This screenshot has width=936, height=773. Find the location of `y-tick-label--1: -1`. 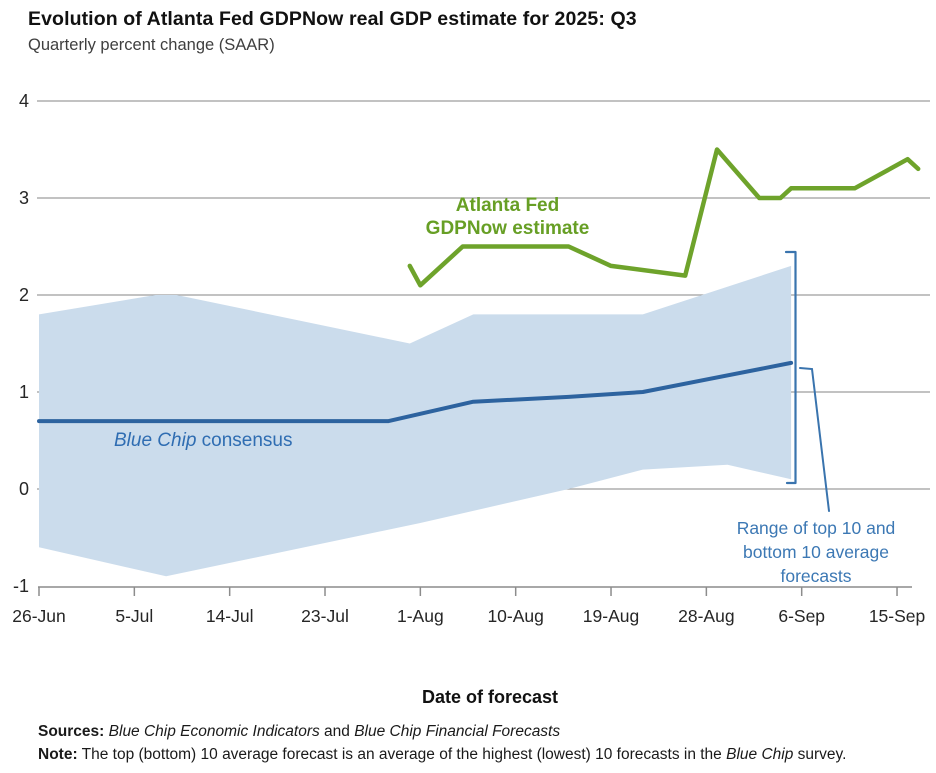

y-tick-label--1: -1 is located at coordinates (21, 586).